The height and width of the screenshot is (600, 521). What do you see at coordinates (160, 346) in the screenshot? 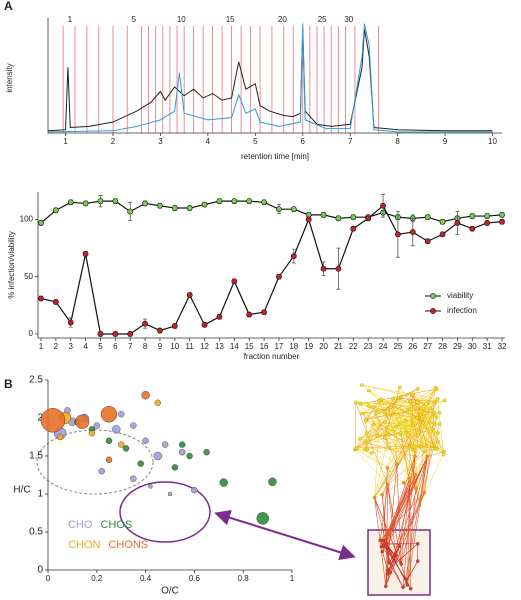
I see `x-tick-label: 9` at bounding box center [160, 346].